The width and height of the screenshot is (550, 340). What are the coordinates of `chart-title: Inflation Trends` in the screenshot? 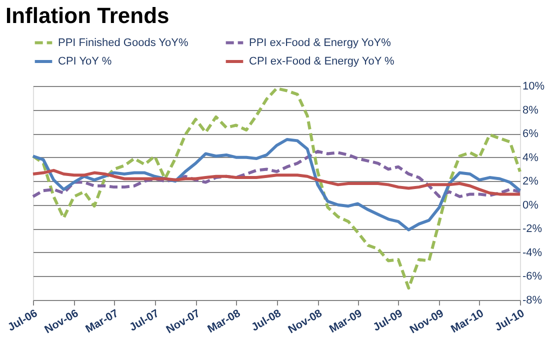 It's located at (87, 15).